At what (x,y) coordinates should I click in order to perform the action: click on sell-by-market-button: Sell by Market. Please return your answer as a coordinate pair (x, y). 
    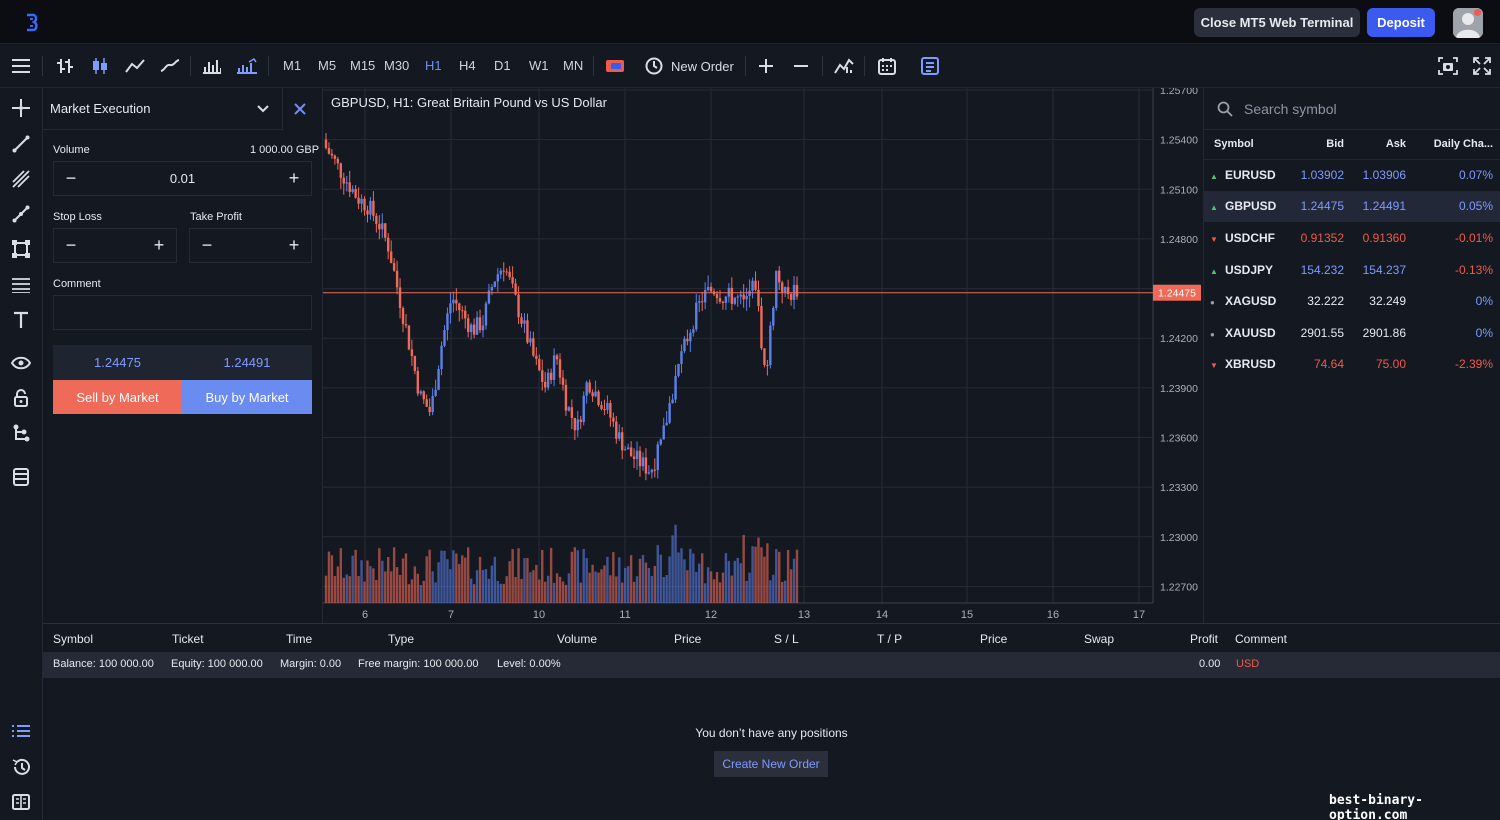
    Looking at the image, I should click on (117, 397).